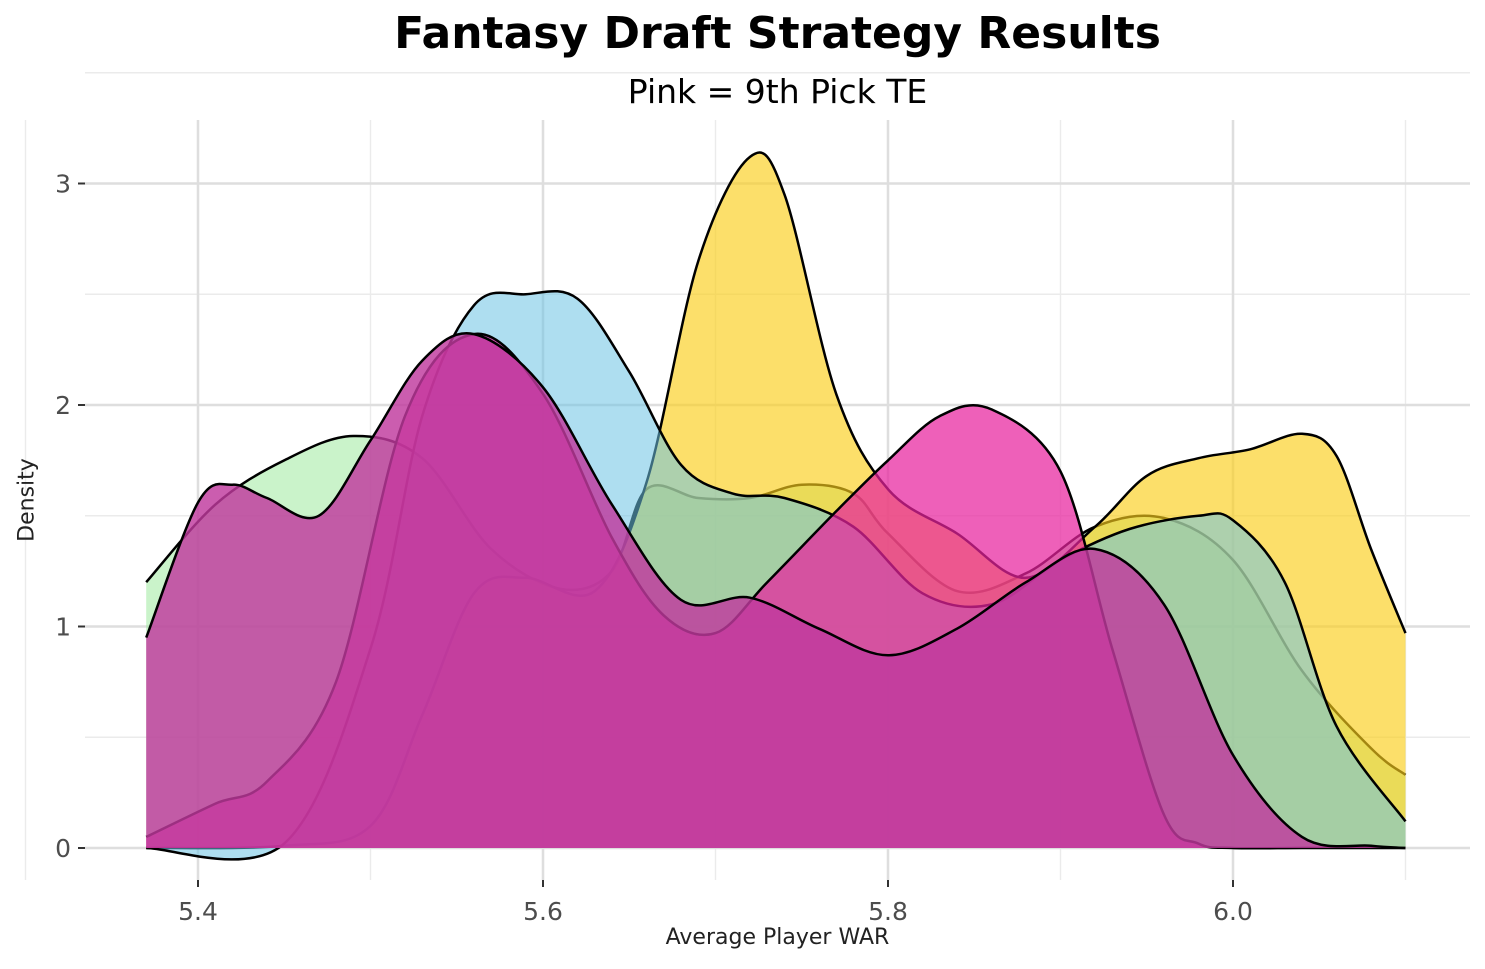  What do you see at coordinates (27, 500) in the screenshot?
I see `y-axis-label: Density` at bounding box center [27, 500].